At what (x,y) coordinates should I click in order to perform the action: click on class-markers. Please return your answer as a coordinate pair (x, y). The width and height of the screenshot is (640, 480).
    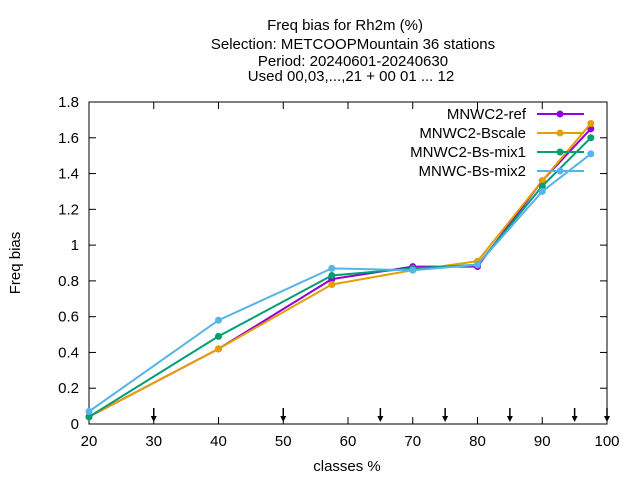
    Looking at the image, I should click on (380, 415).